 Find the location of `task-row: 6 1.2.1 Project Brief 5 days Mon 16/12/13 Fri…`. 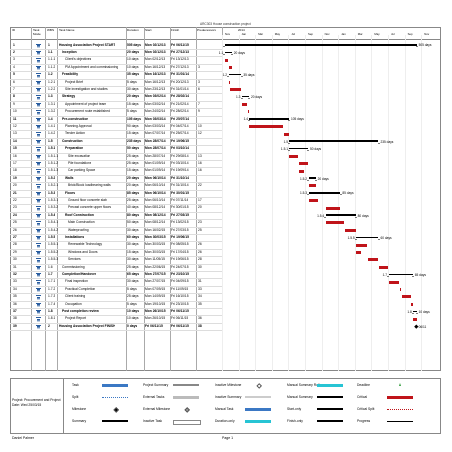

task-row: 6 1.2.1 Project Brief 5 days Mon 16/12/13 Fri… is located at coordinates (116, 82).